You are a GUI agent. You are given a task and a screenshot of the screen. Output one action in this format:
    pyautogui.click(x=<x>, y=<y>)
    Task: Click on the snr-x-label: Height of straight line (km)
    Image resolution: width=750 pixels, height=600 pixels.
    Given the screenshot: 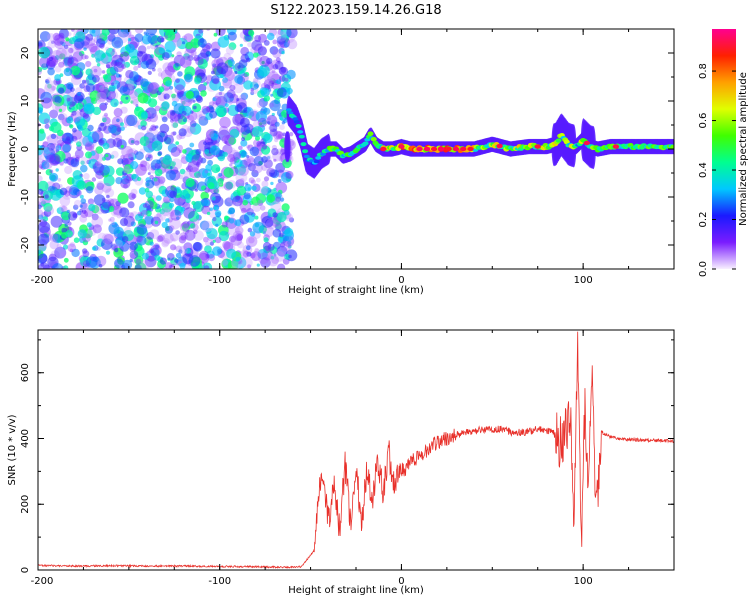 What is the action you would take?
    pyautogui.click(x=356, y=590)
    